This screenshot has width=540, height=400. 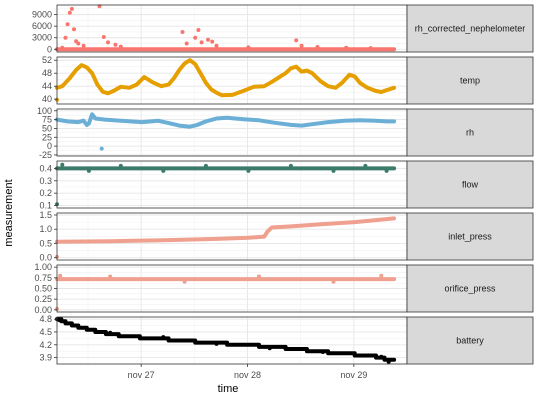 I want to click on y-tick-label: 1.00, so click(x=43, y=267).